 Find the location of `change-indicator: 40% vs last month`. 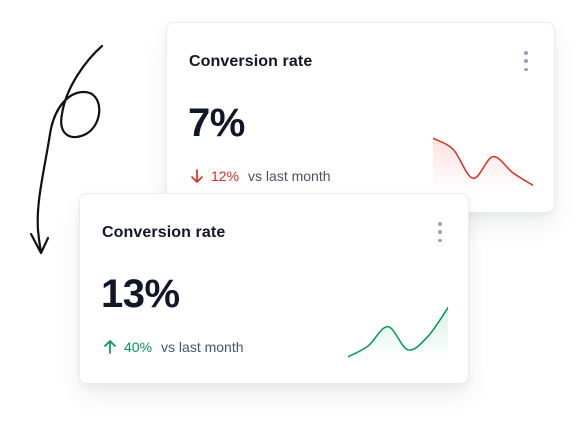

change-indicator: 40% vs last month is located at coordinates (173, 347).